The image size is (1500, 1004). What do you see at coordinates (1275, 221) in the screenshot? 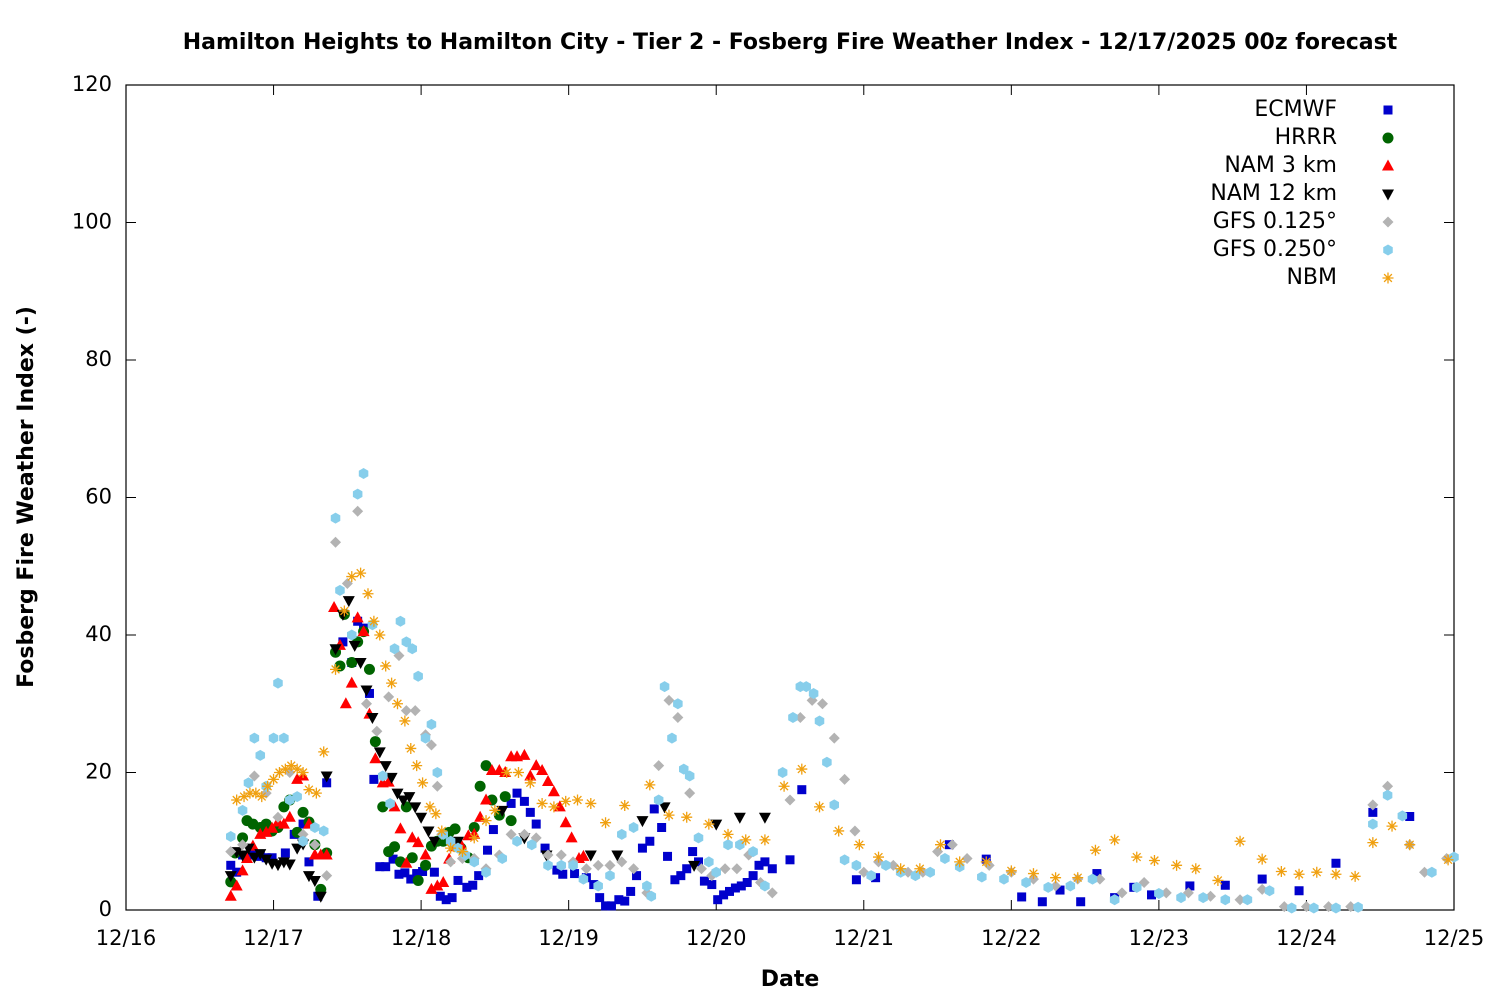
I see `legend-label: GFS 0.125°` at bounding box center [1275, 221].